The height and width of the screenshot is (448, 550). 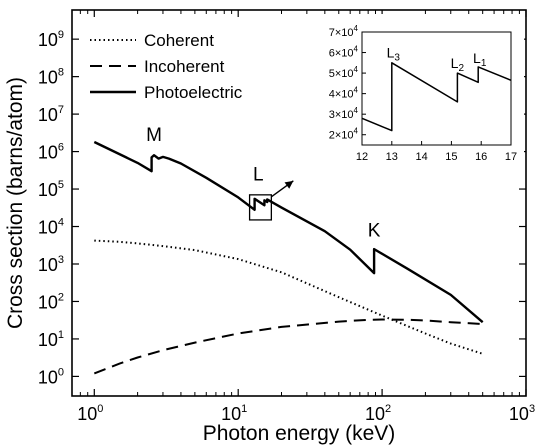 I want to click on inset-x-tick-label: 16, so click(x=481, y=157).